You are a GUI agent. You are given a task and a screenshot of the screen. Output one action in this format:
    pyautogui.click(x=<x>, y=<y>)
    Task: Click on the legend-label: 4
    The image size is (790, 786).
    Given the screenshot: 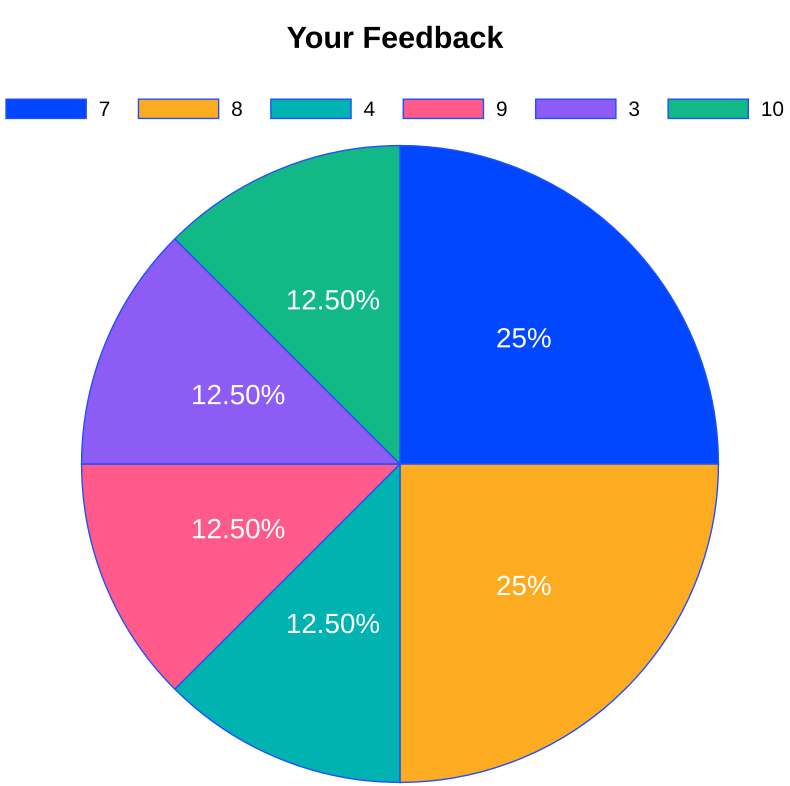 What is the action you would take?
    pyautogui.click(x=369, y=109)
    